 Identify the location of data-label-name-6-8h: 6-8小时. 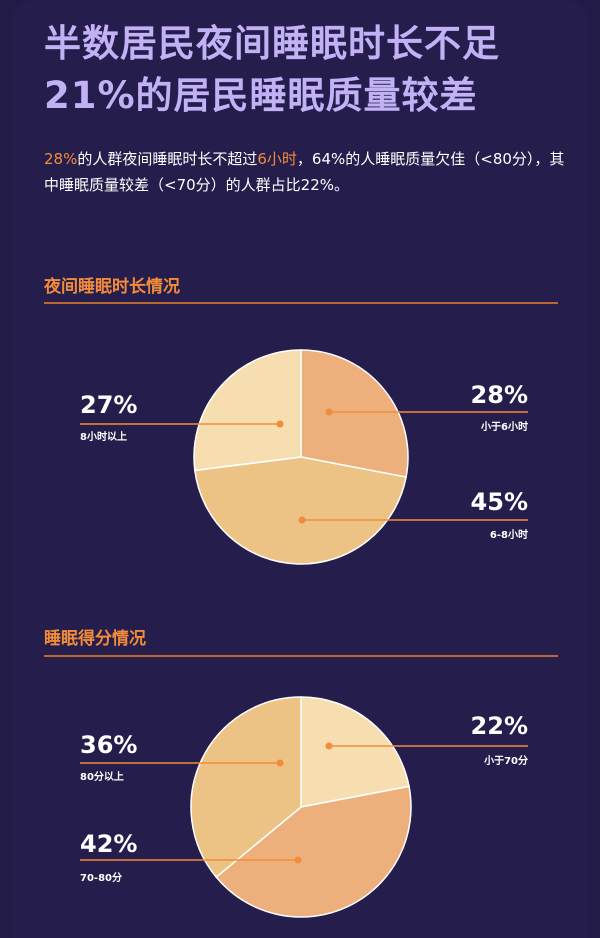
(509, 534).